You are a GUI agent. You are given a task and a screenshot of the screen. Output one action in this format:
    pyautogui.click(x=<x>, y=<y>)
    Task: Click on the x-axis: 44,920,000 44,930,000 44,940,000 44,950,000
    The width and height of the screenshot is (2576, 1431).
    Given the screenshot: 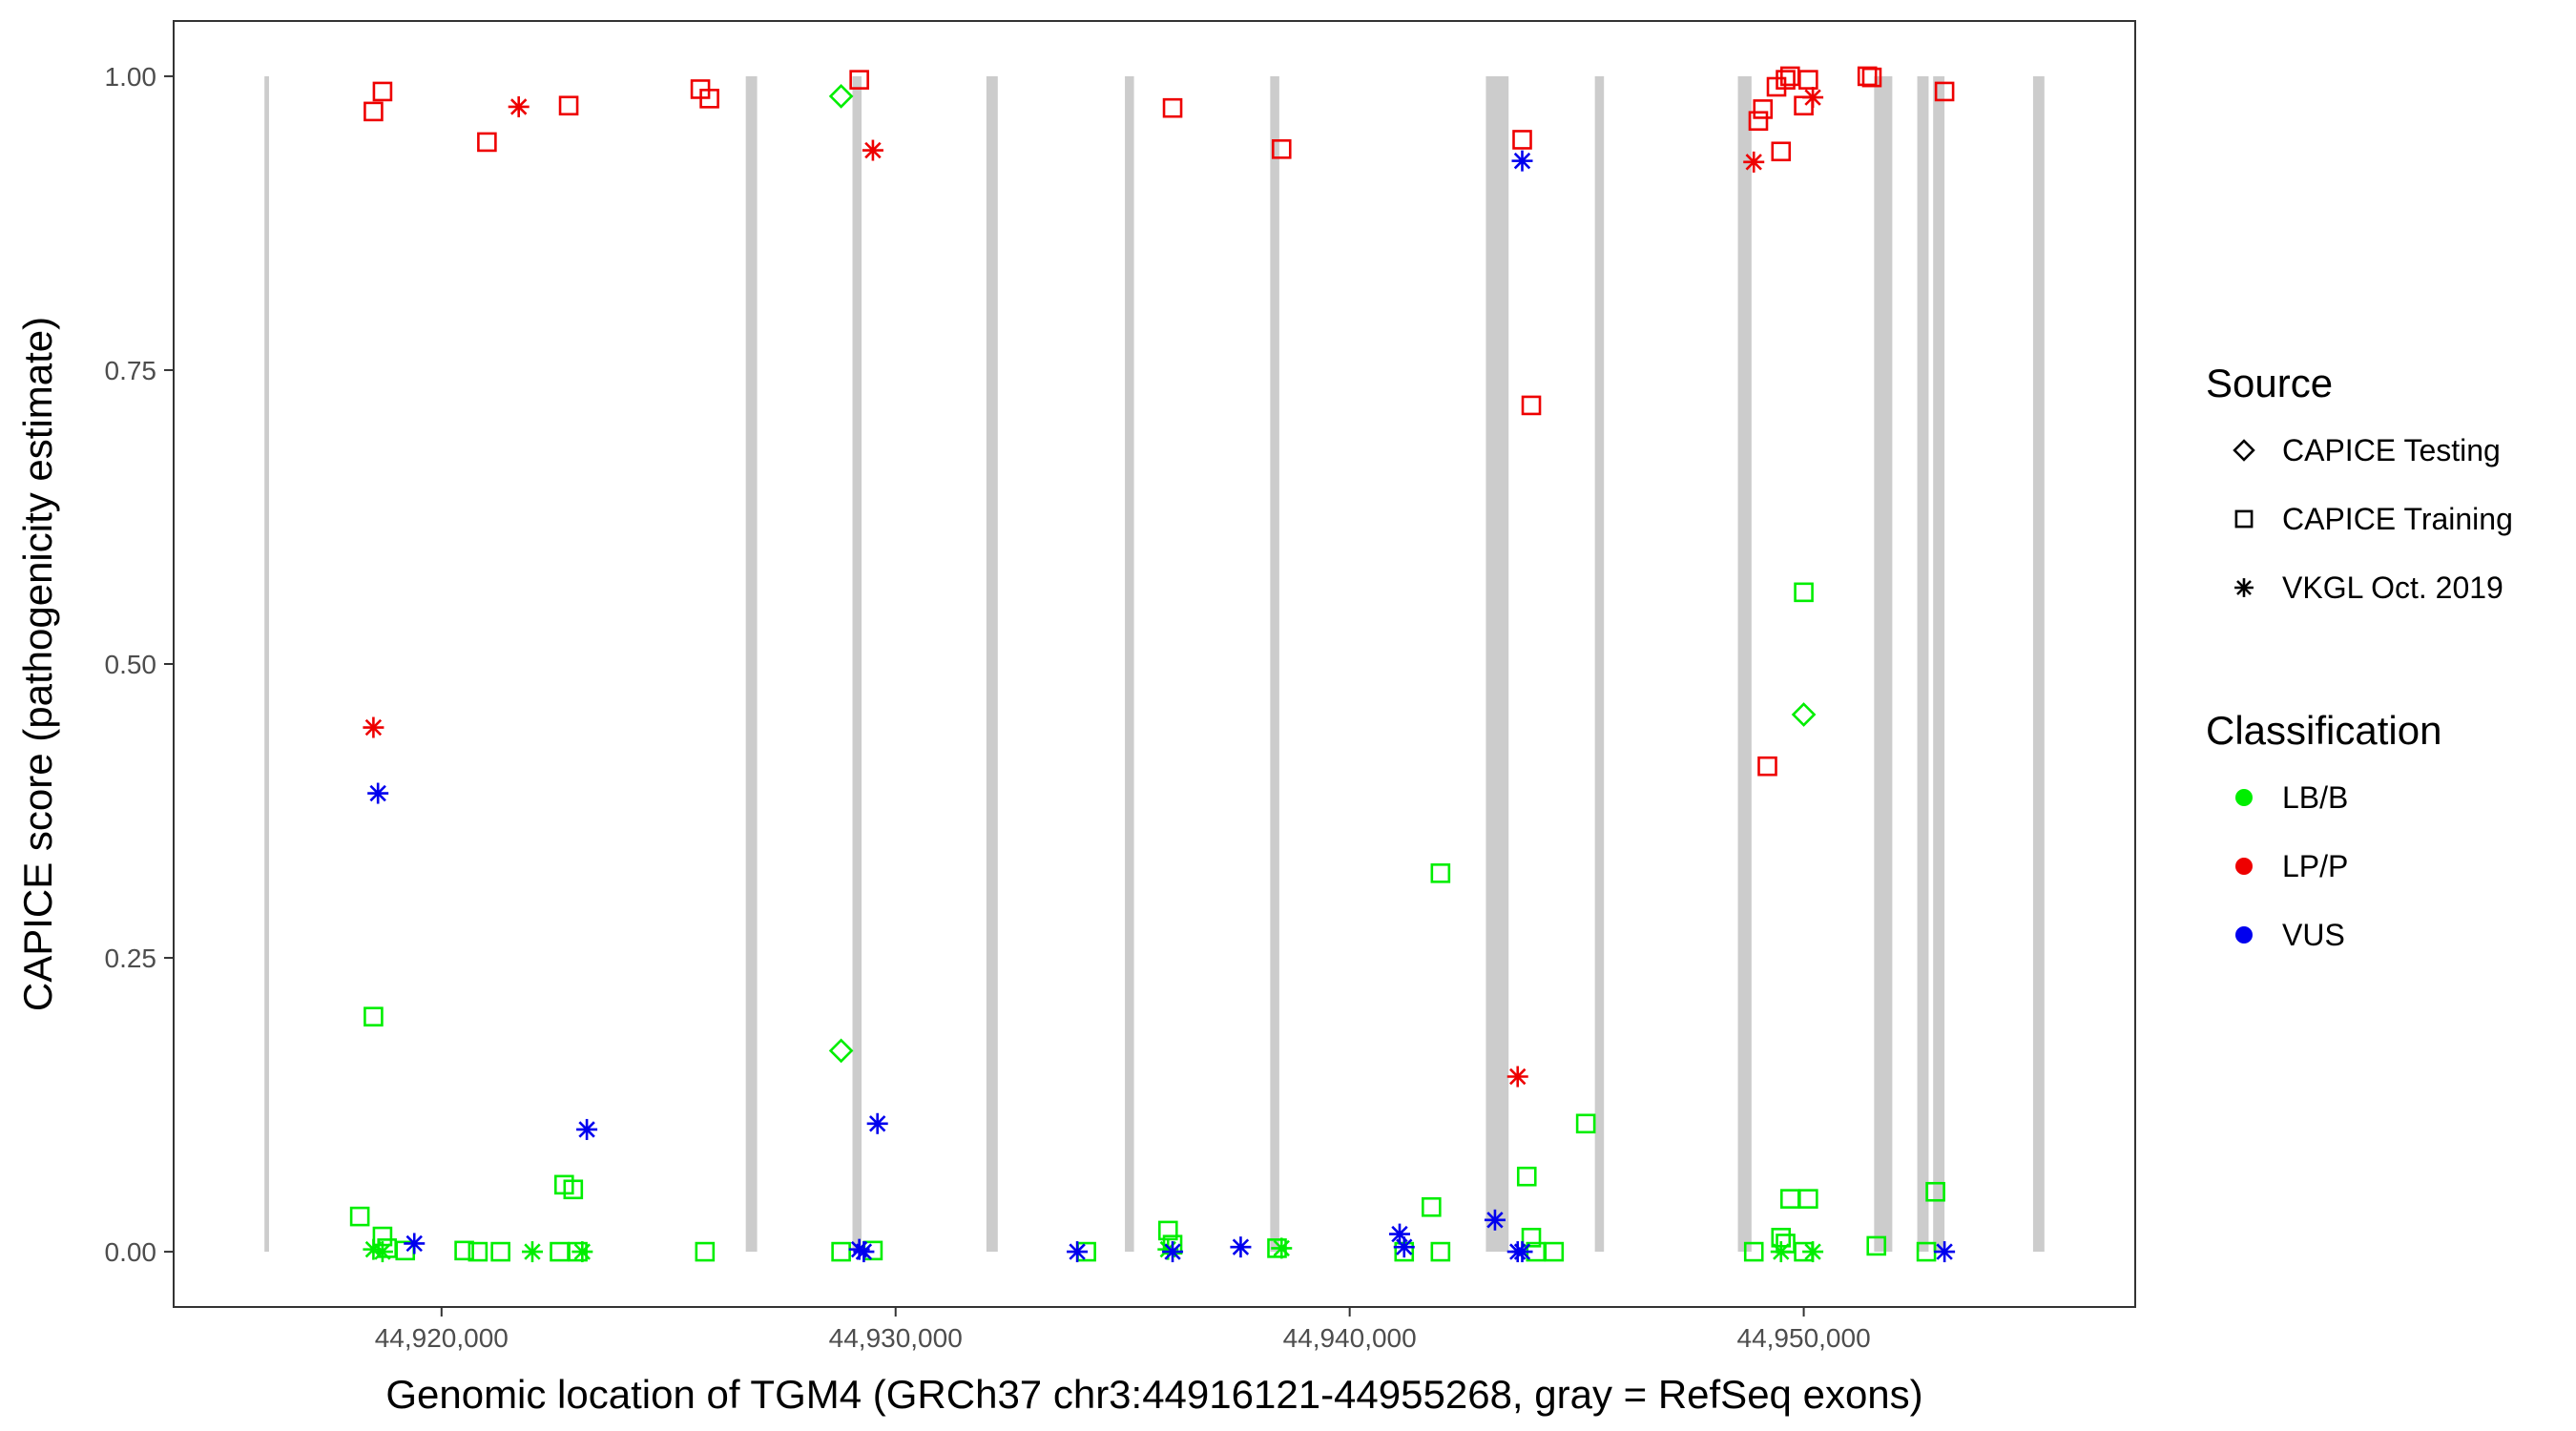 What is the action you would take?
    pyautogui.click(x=1123, y=1330)
    